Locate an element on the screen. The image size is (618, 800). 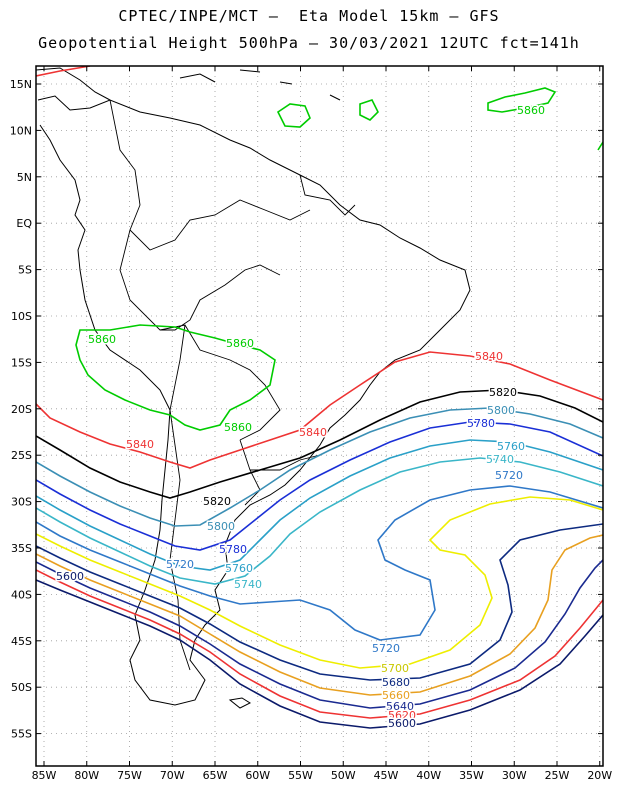
lat-label: 50S is located at coordinates (21, 687).